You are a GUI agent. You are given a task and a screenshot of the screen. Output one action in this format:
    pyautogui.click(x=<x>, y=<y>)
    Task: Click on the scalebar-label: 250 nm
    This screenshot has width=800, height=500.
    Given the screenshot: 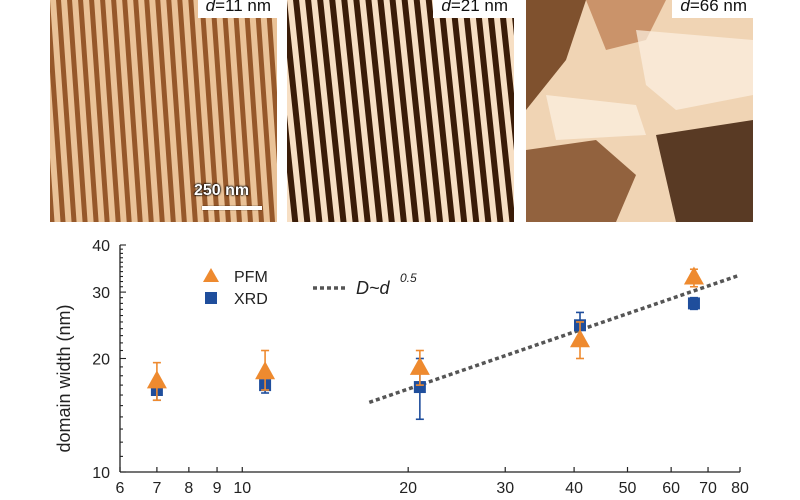 What is the action you would take?
    pyautogui.click(x=222, y=190)
    